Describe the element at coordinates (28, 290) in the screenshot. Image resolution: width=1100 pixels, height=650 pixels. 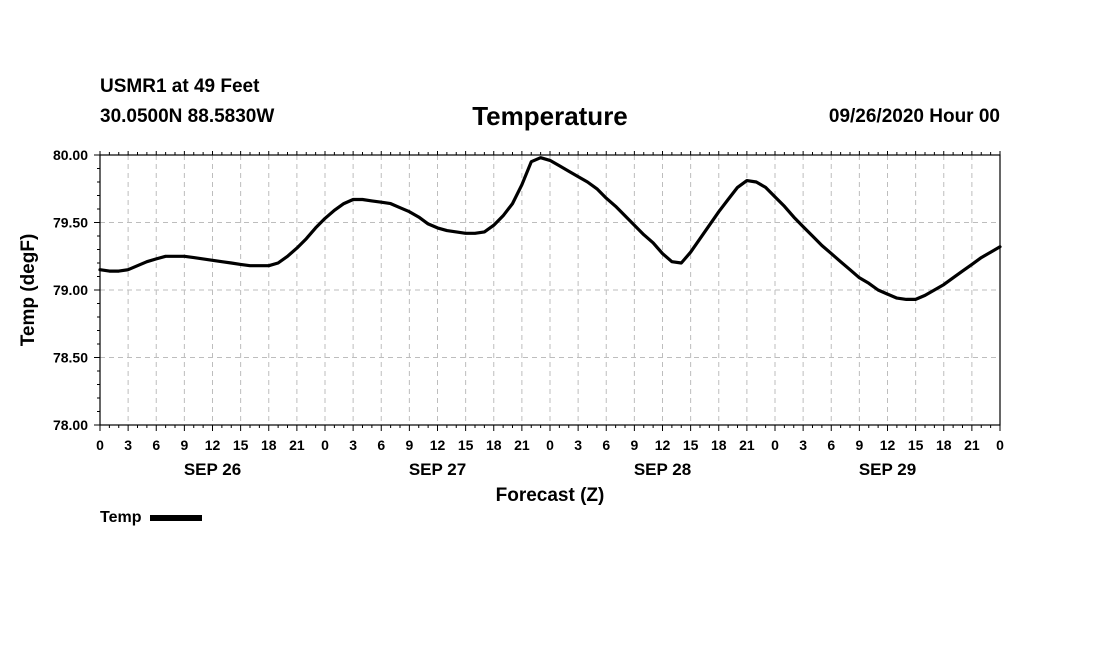
I see `y-axis-title: Temp (degF)` at that location.